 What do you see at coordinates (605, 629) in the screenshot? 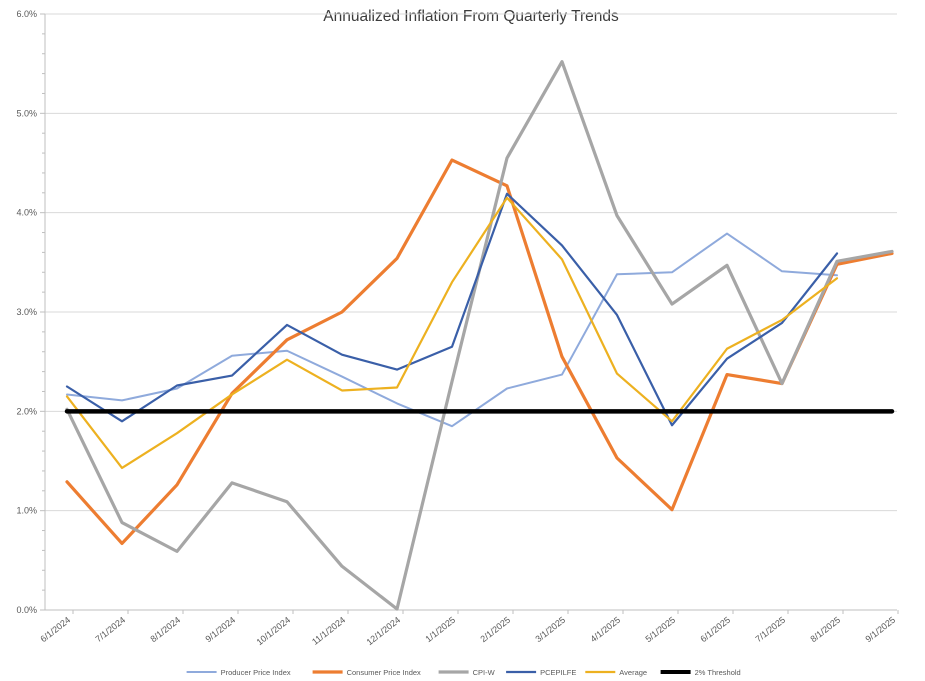
I see `x-tick-label-4-1-2025: 4/1/2025` at bounding box center [605, 629].